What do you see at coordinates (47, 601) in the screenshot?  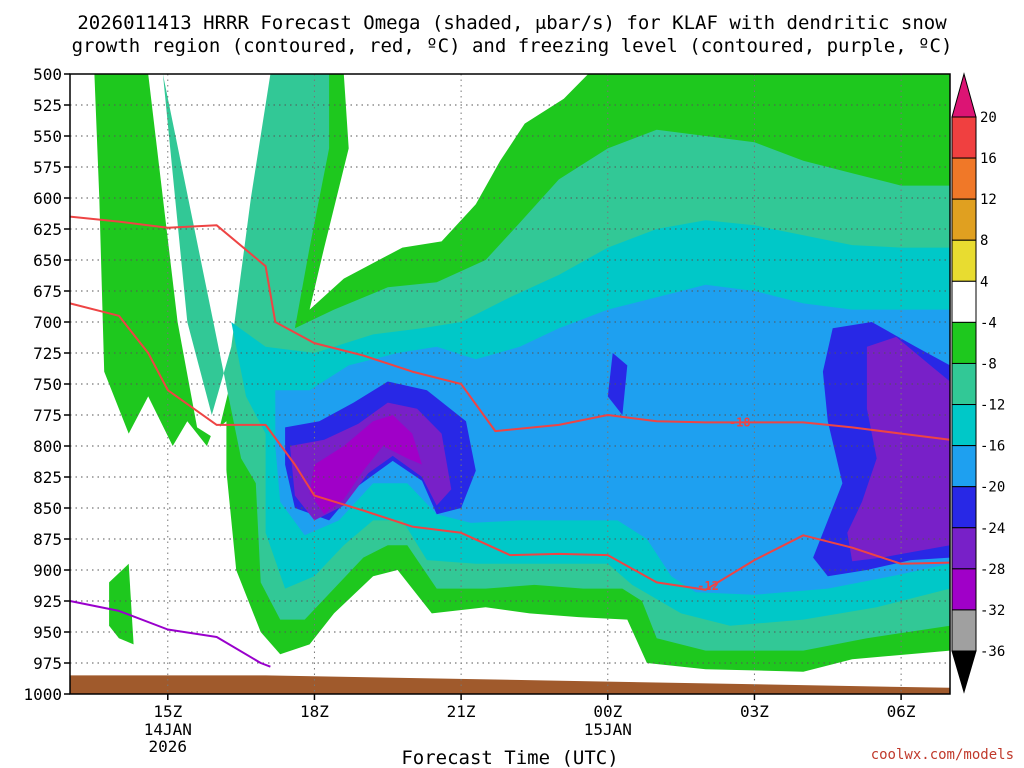 I see `y-tick-label-925: 925` at bounding box center [47, 601].